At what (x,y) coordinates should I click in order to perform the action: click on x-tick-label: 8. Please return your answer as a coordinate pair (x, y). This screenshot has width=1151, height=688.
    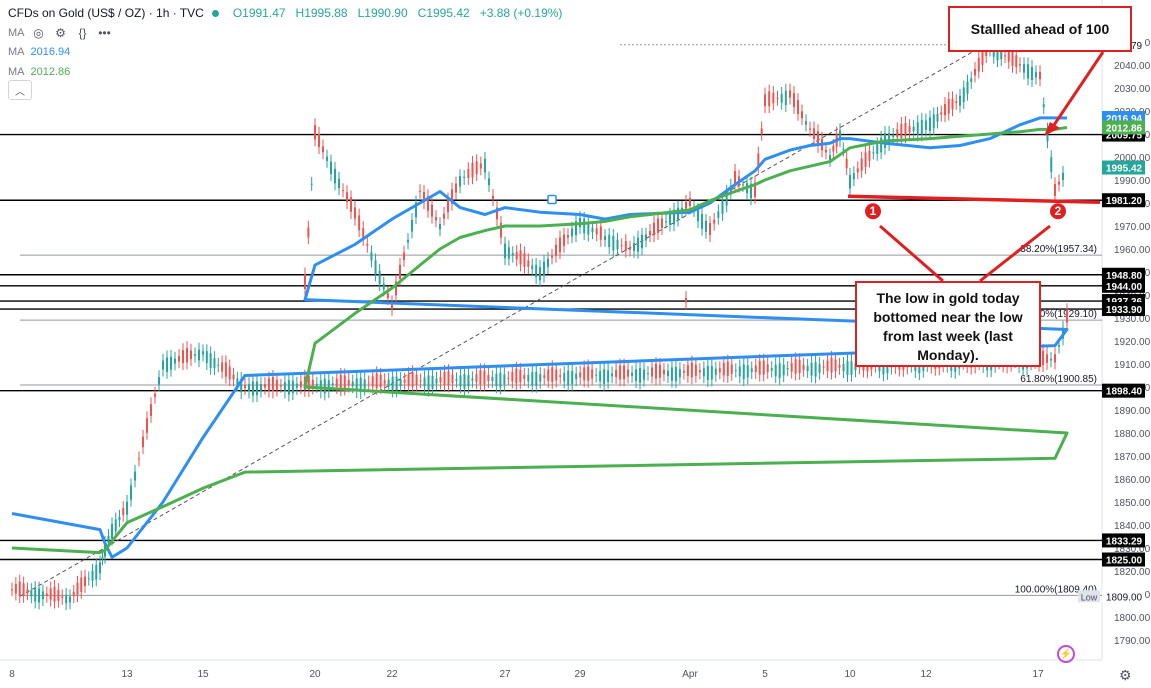
    Looking at the image, I should click on (12, 674).